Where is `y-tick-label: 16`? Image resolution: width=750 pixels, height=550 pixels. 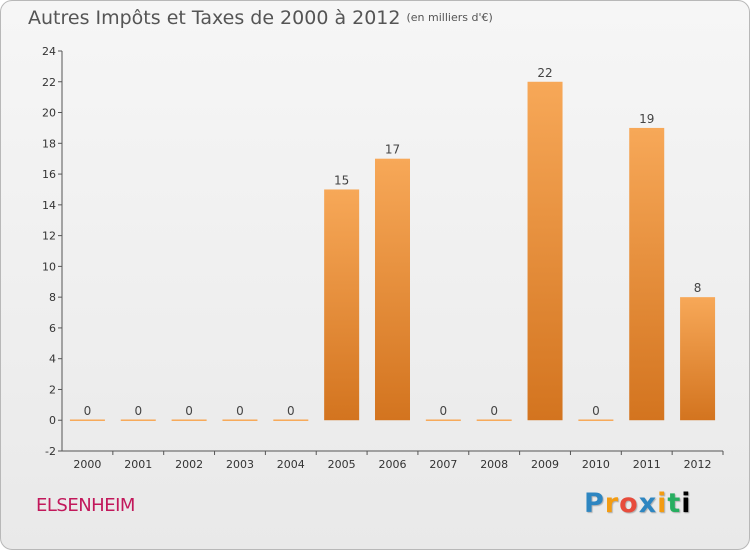
y-tick-label: 16 is located at coordinates (49, 174).